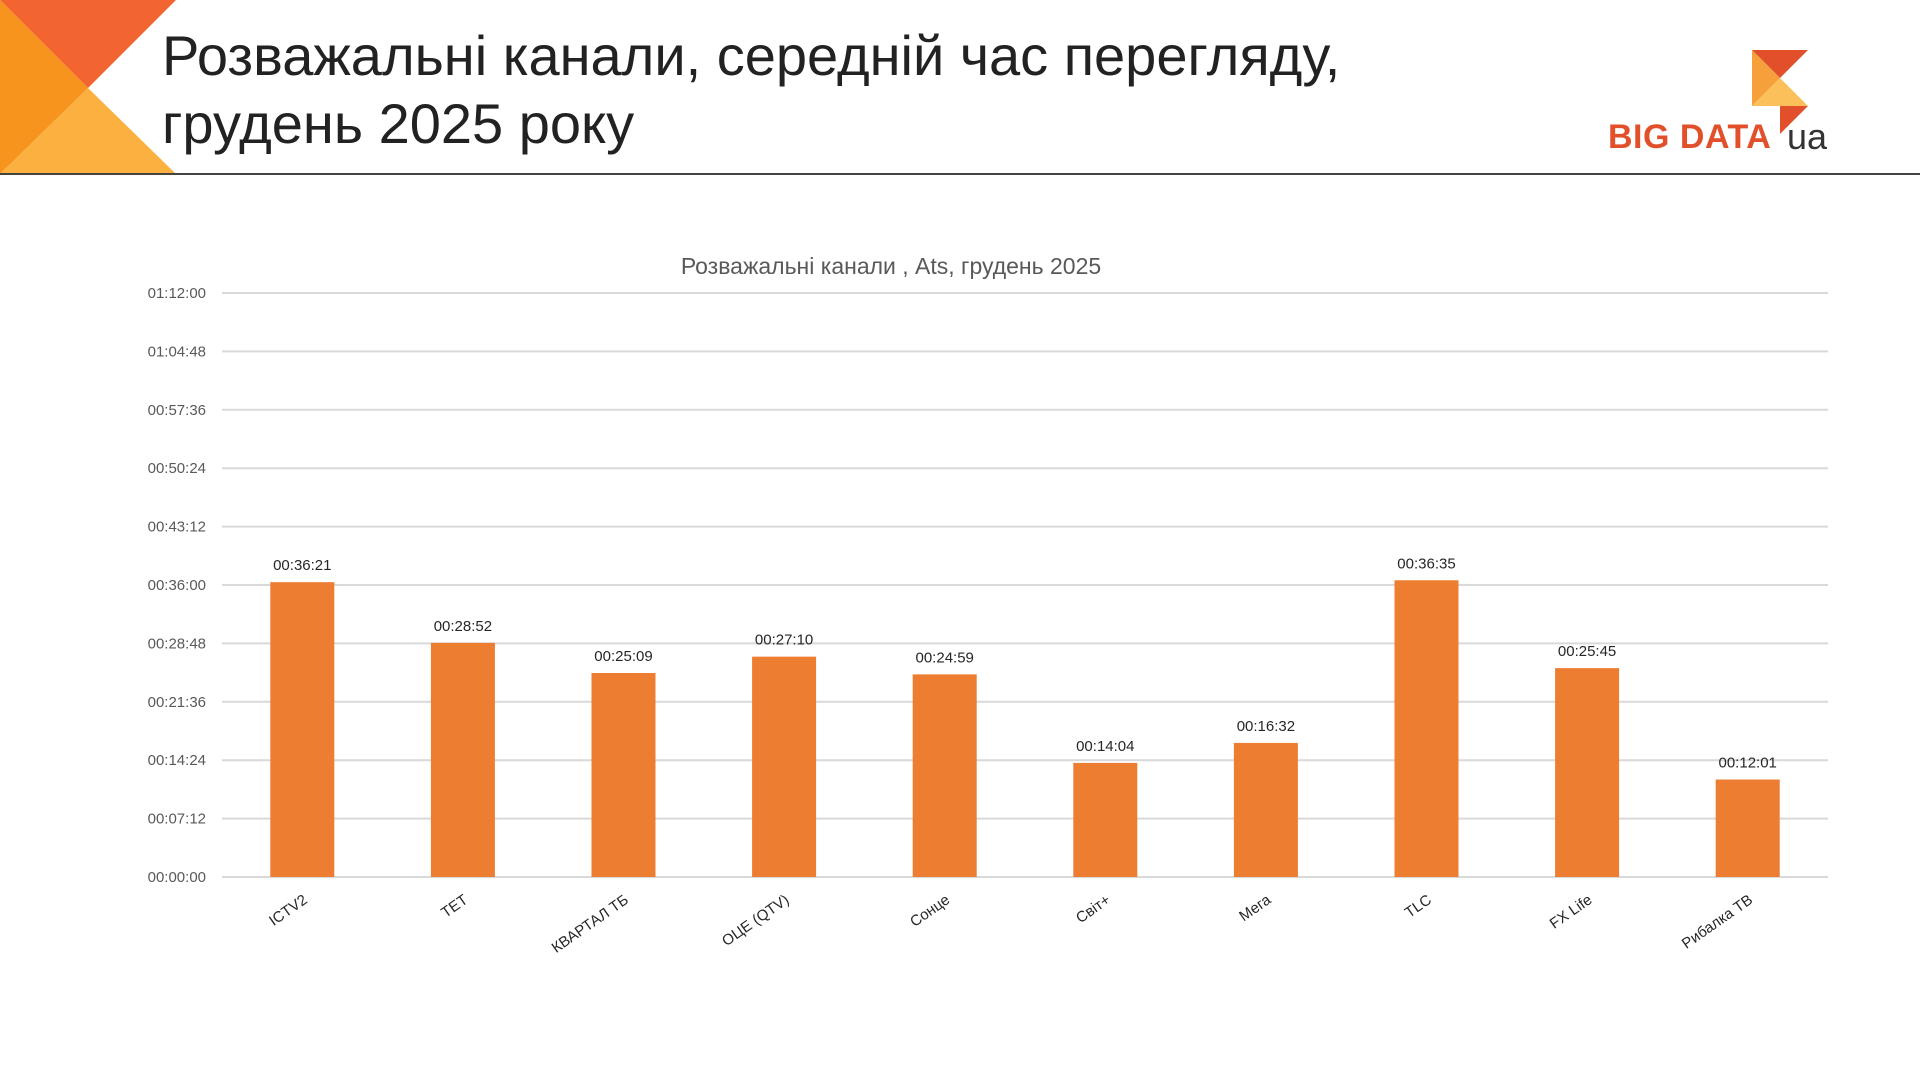  I want to click on data-label: 00:36:35, so click(1426, 563).